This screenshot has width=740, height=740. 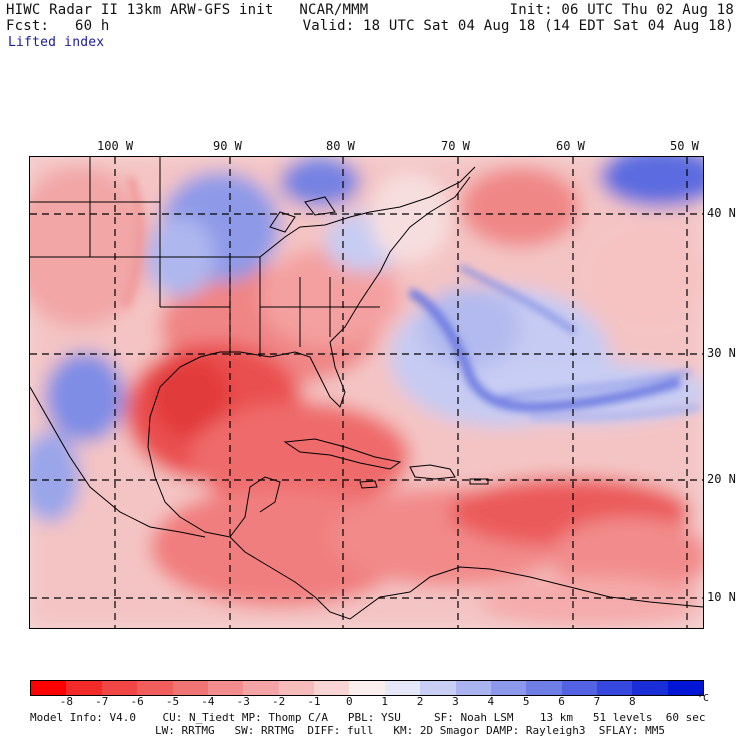 What do you see at coordinates (721, 213) in the screenshot?
I see `lat-label-40n: 40 N` at bounding box center [721, 213].